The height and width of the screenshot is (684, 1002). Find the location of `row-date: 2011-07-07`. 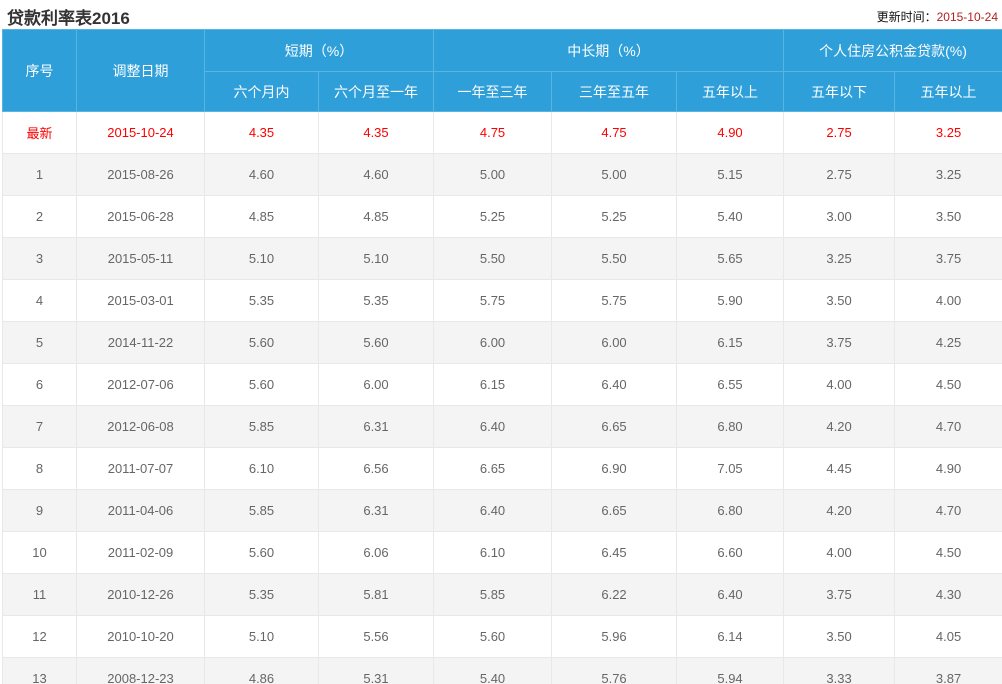

row-date: 2011-07-07 is located at coordinates (140, 468).